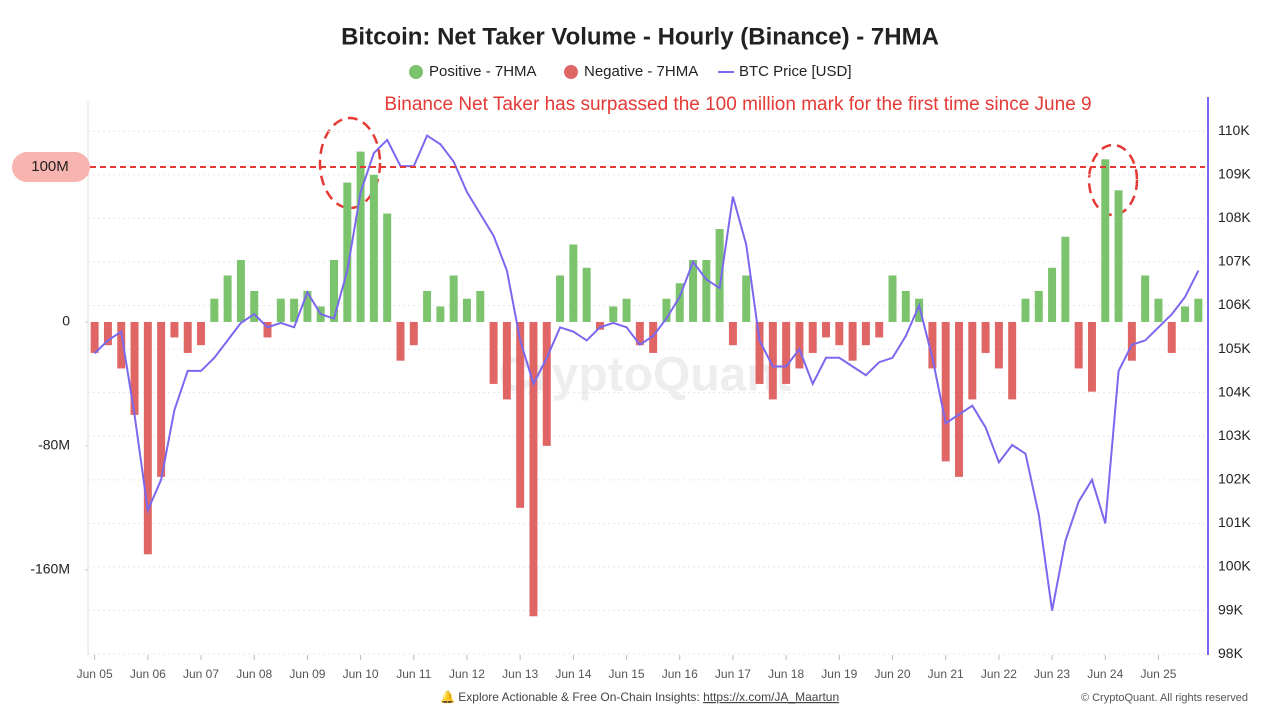 This screenshot has height=720, width=1280. Describe the element at coordinates (1234, 261) in the screenshot. I see `y2-tick-label: 107K` at that location.